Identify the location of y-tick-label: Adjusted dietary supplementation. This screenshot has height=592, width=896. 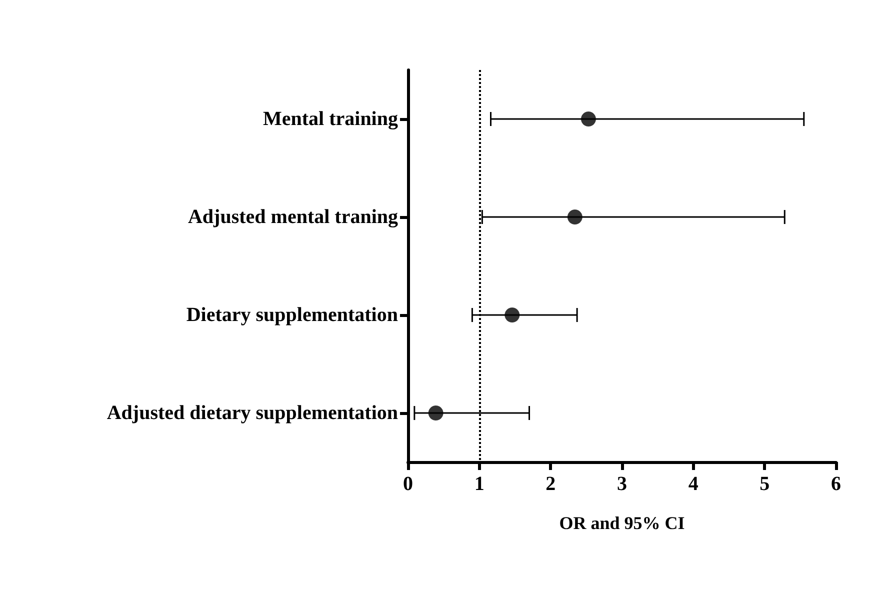
(252, 413).